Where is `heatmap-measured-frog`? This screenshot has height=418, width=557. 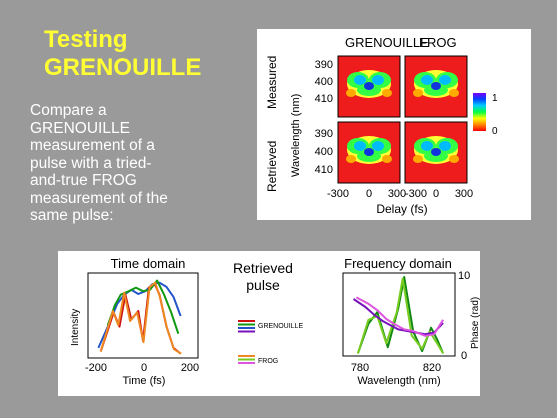
heatmap-measured-frog is located at coordinates (436, 86).